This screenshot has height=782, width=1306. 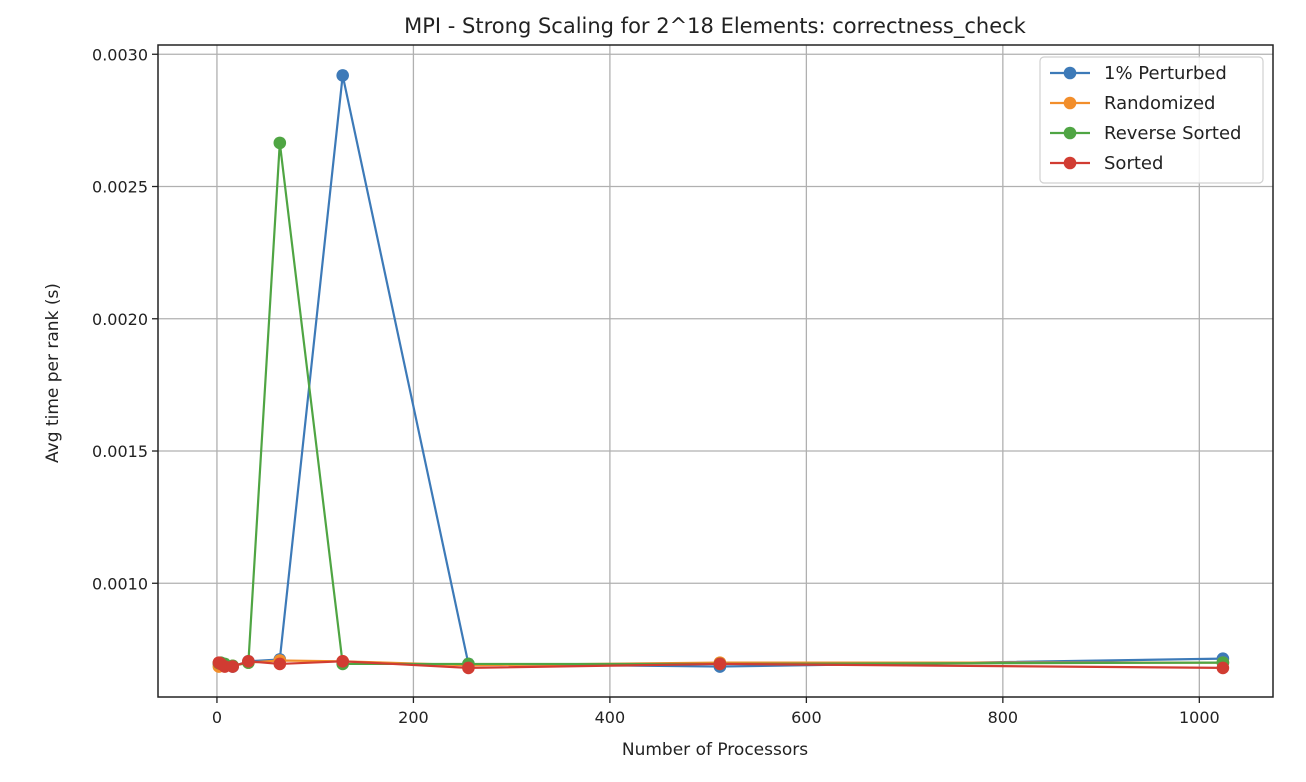 What do you see at coordinates (120, 187) in the screenshot?
I see `y-tick-label: 0.0025` at bounding box center [120, 187].